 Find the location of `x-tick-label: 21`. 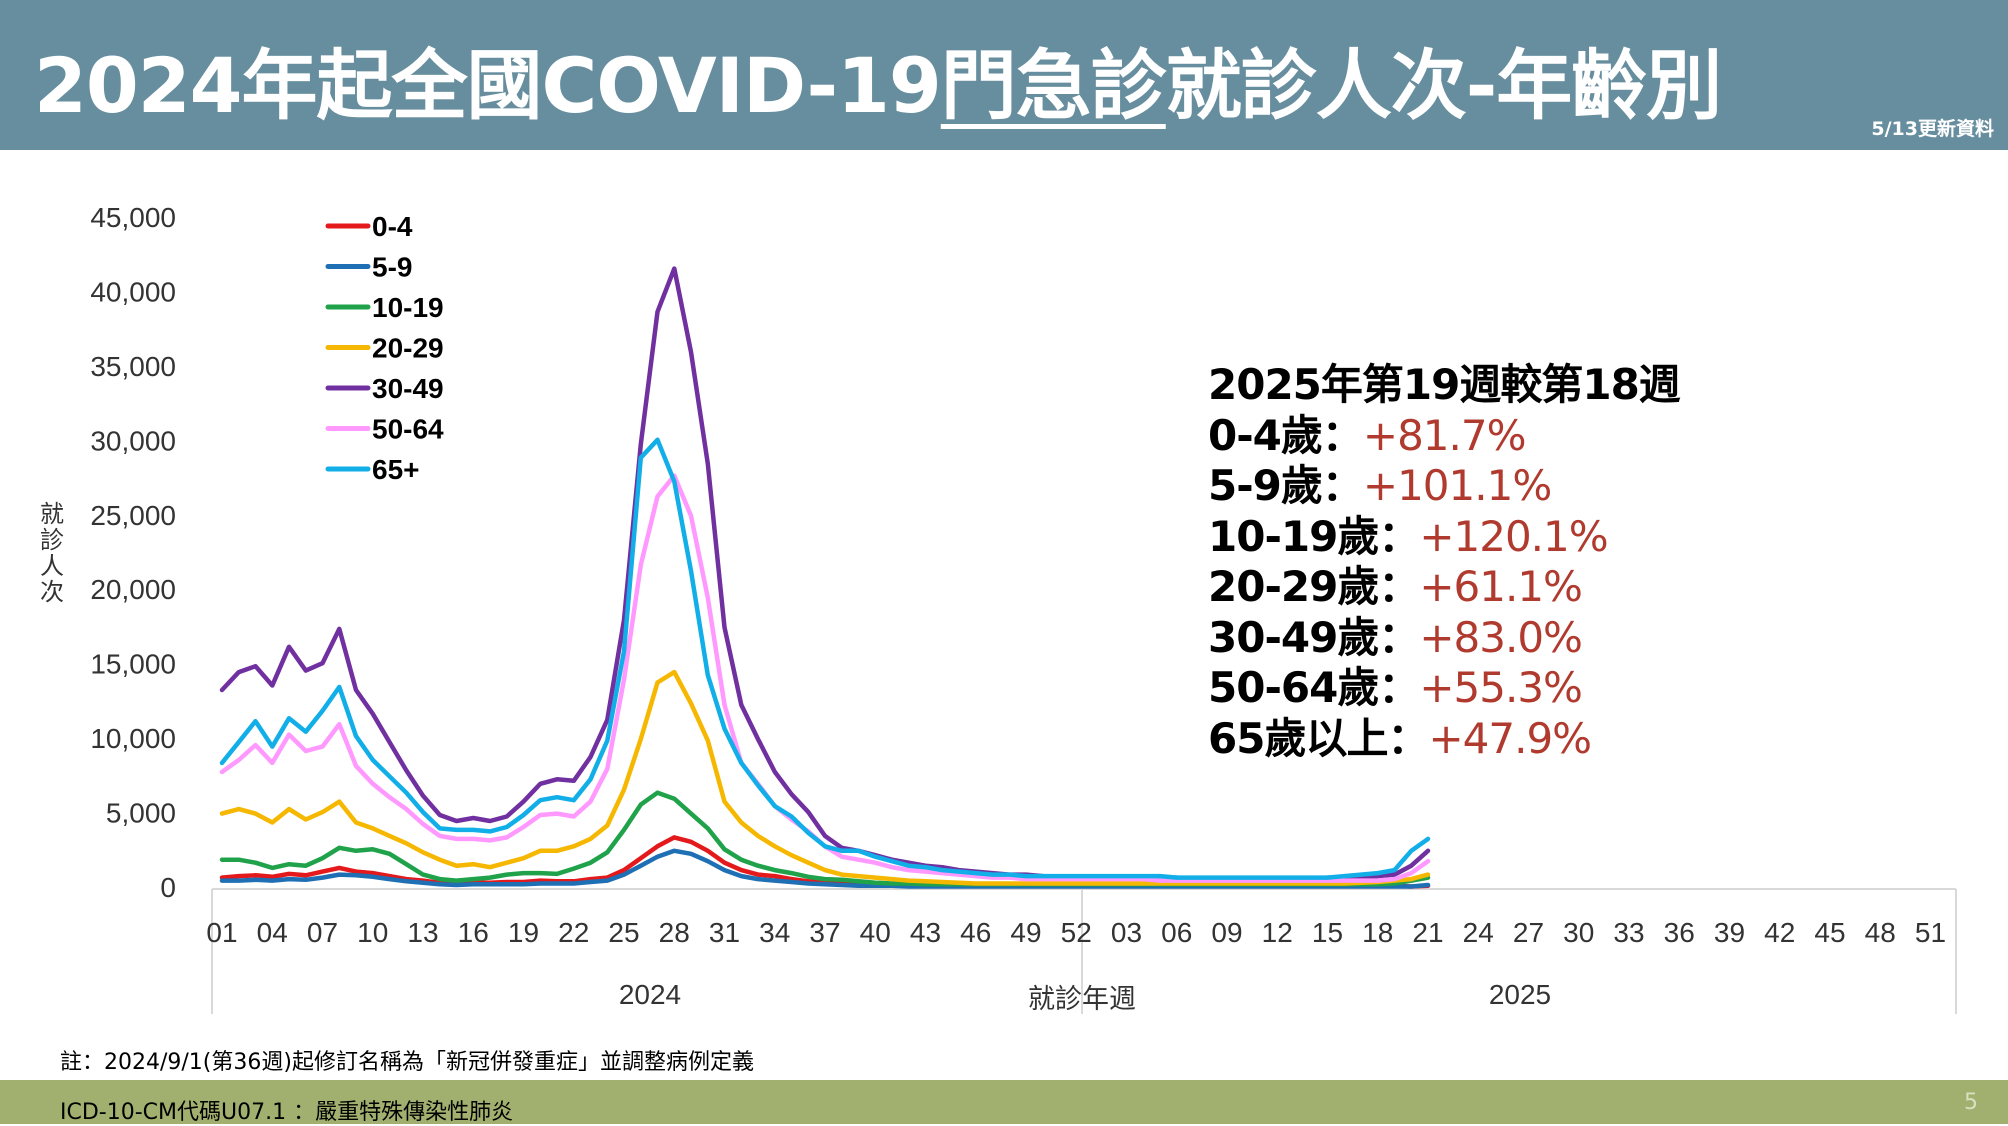

x-tick-label: 21 is located at coordinates (1427, 932).